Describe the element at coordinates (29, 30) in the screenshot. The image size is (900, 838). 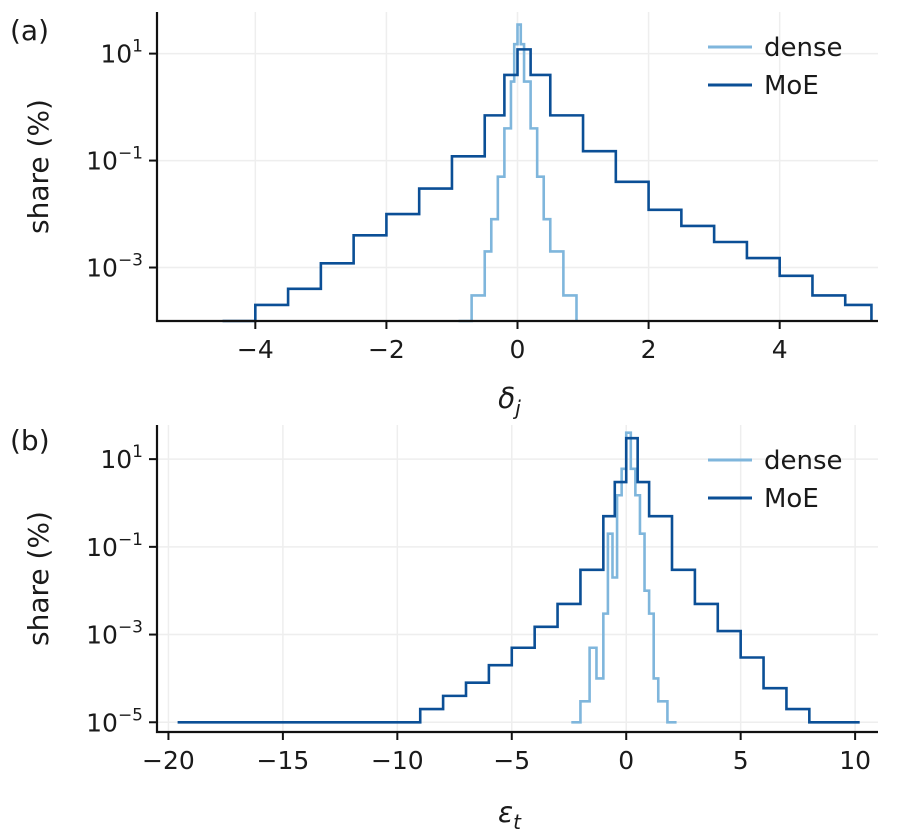
I see `panel-label: (a)` at that location.